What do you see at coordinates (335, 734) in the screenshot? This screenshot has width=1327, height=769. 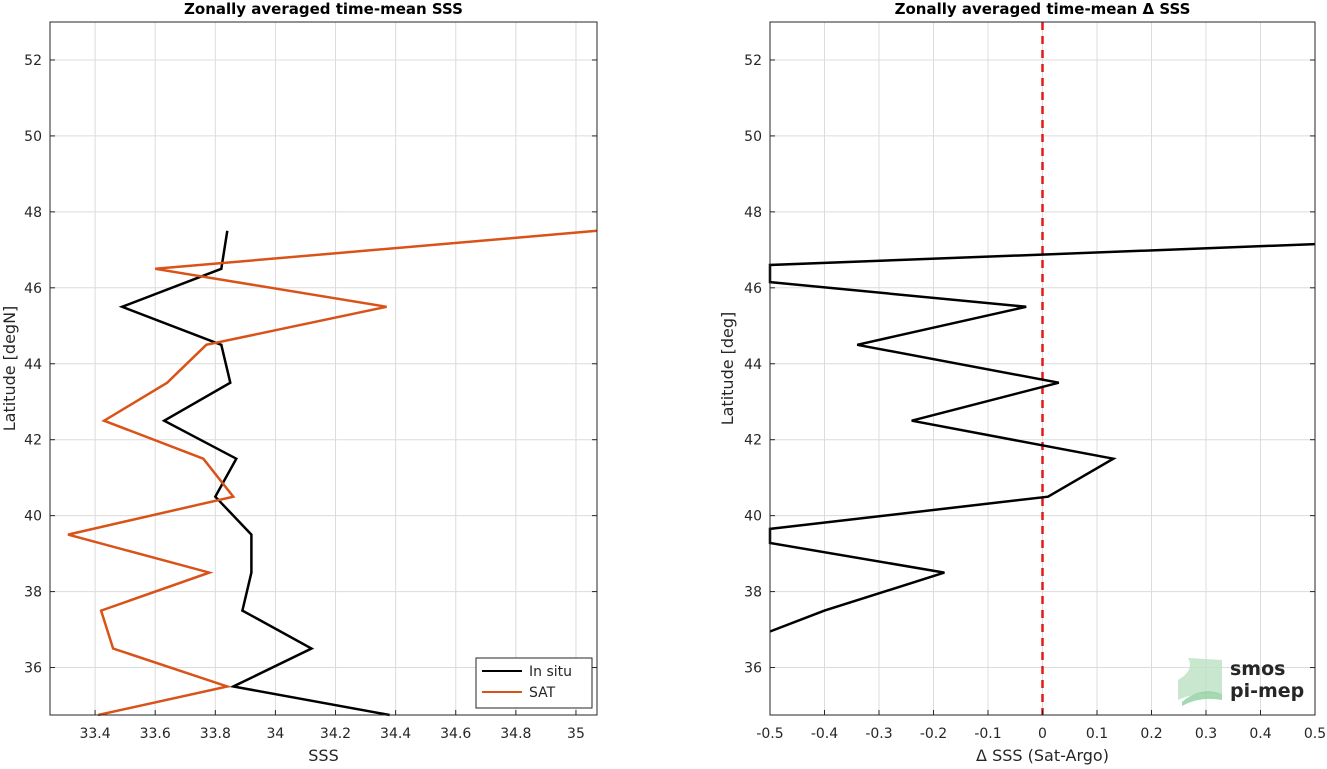 I see `left-x-tick-label: 34.2` at bounding box center [335, 734].